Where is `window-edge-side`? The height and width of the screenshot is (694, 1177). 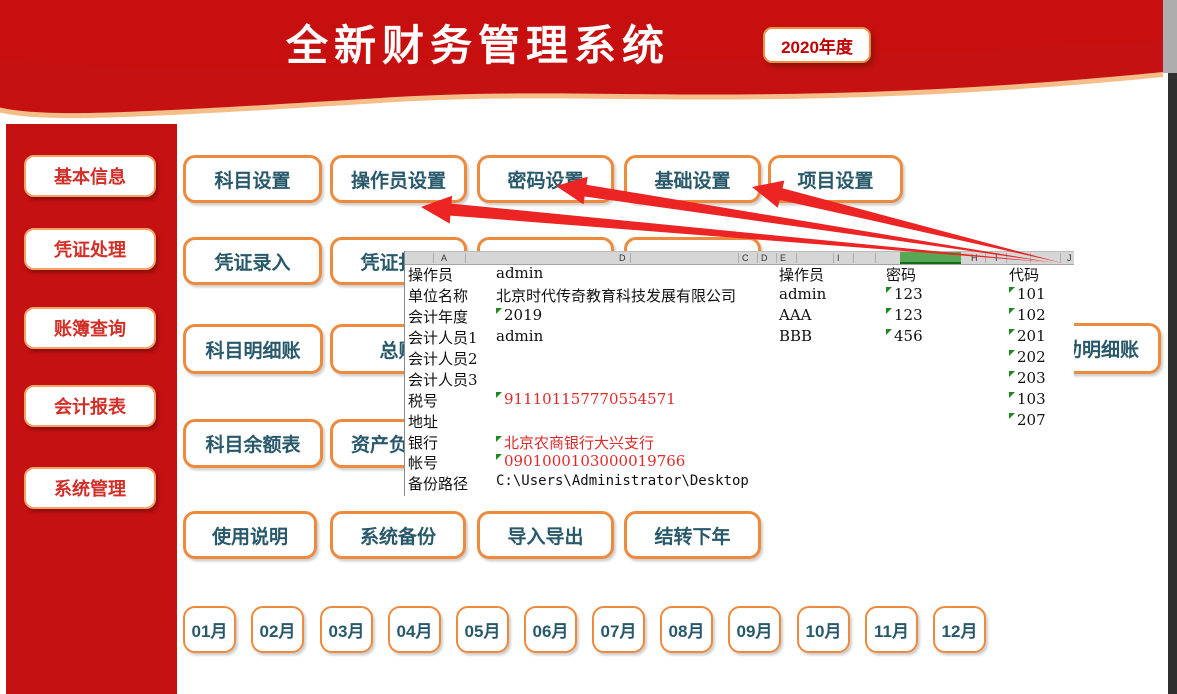
window-edge-side is located at coordinates (1172, 383).